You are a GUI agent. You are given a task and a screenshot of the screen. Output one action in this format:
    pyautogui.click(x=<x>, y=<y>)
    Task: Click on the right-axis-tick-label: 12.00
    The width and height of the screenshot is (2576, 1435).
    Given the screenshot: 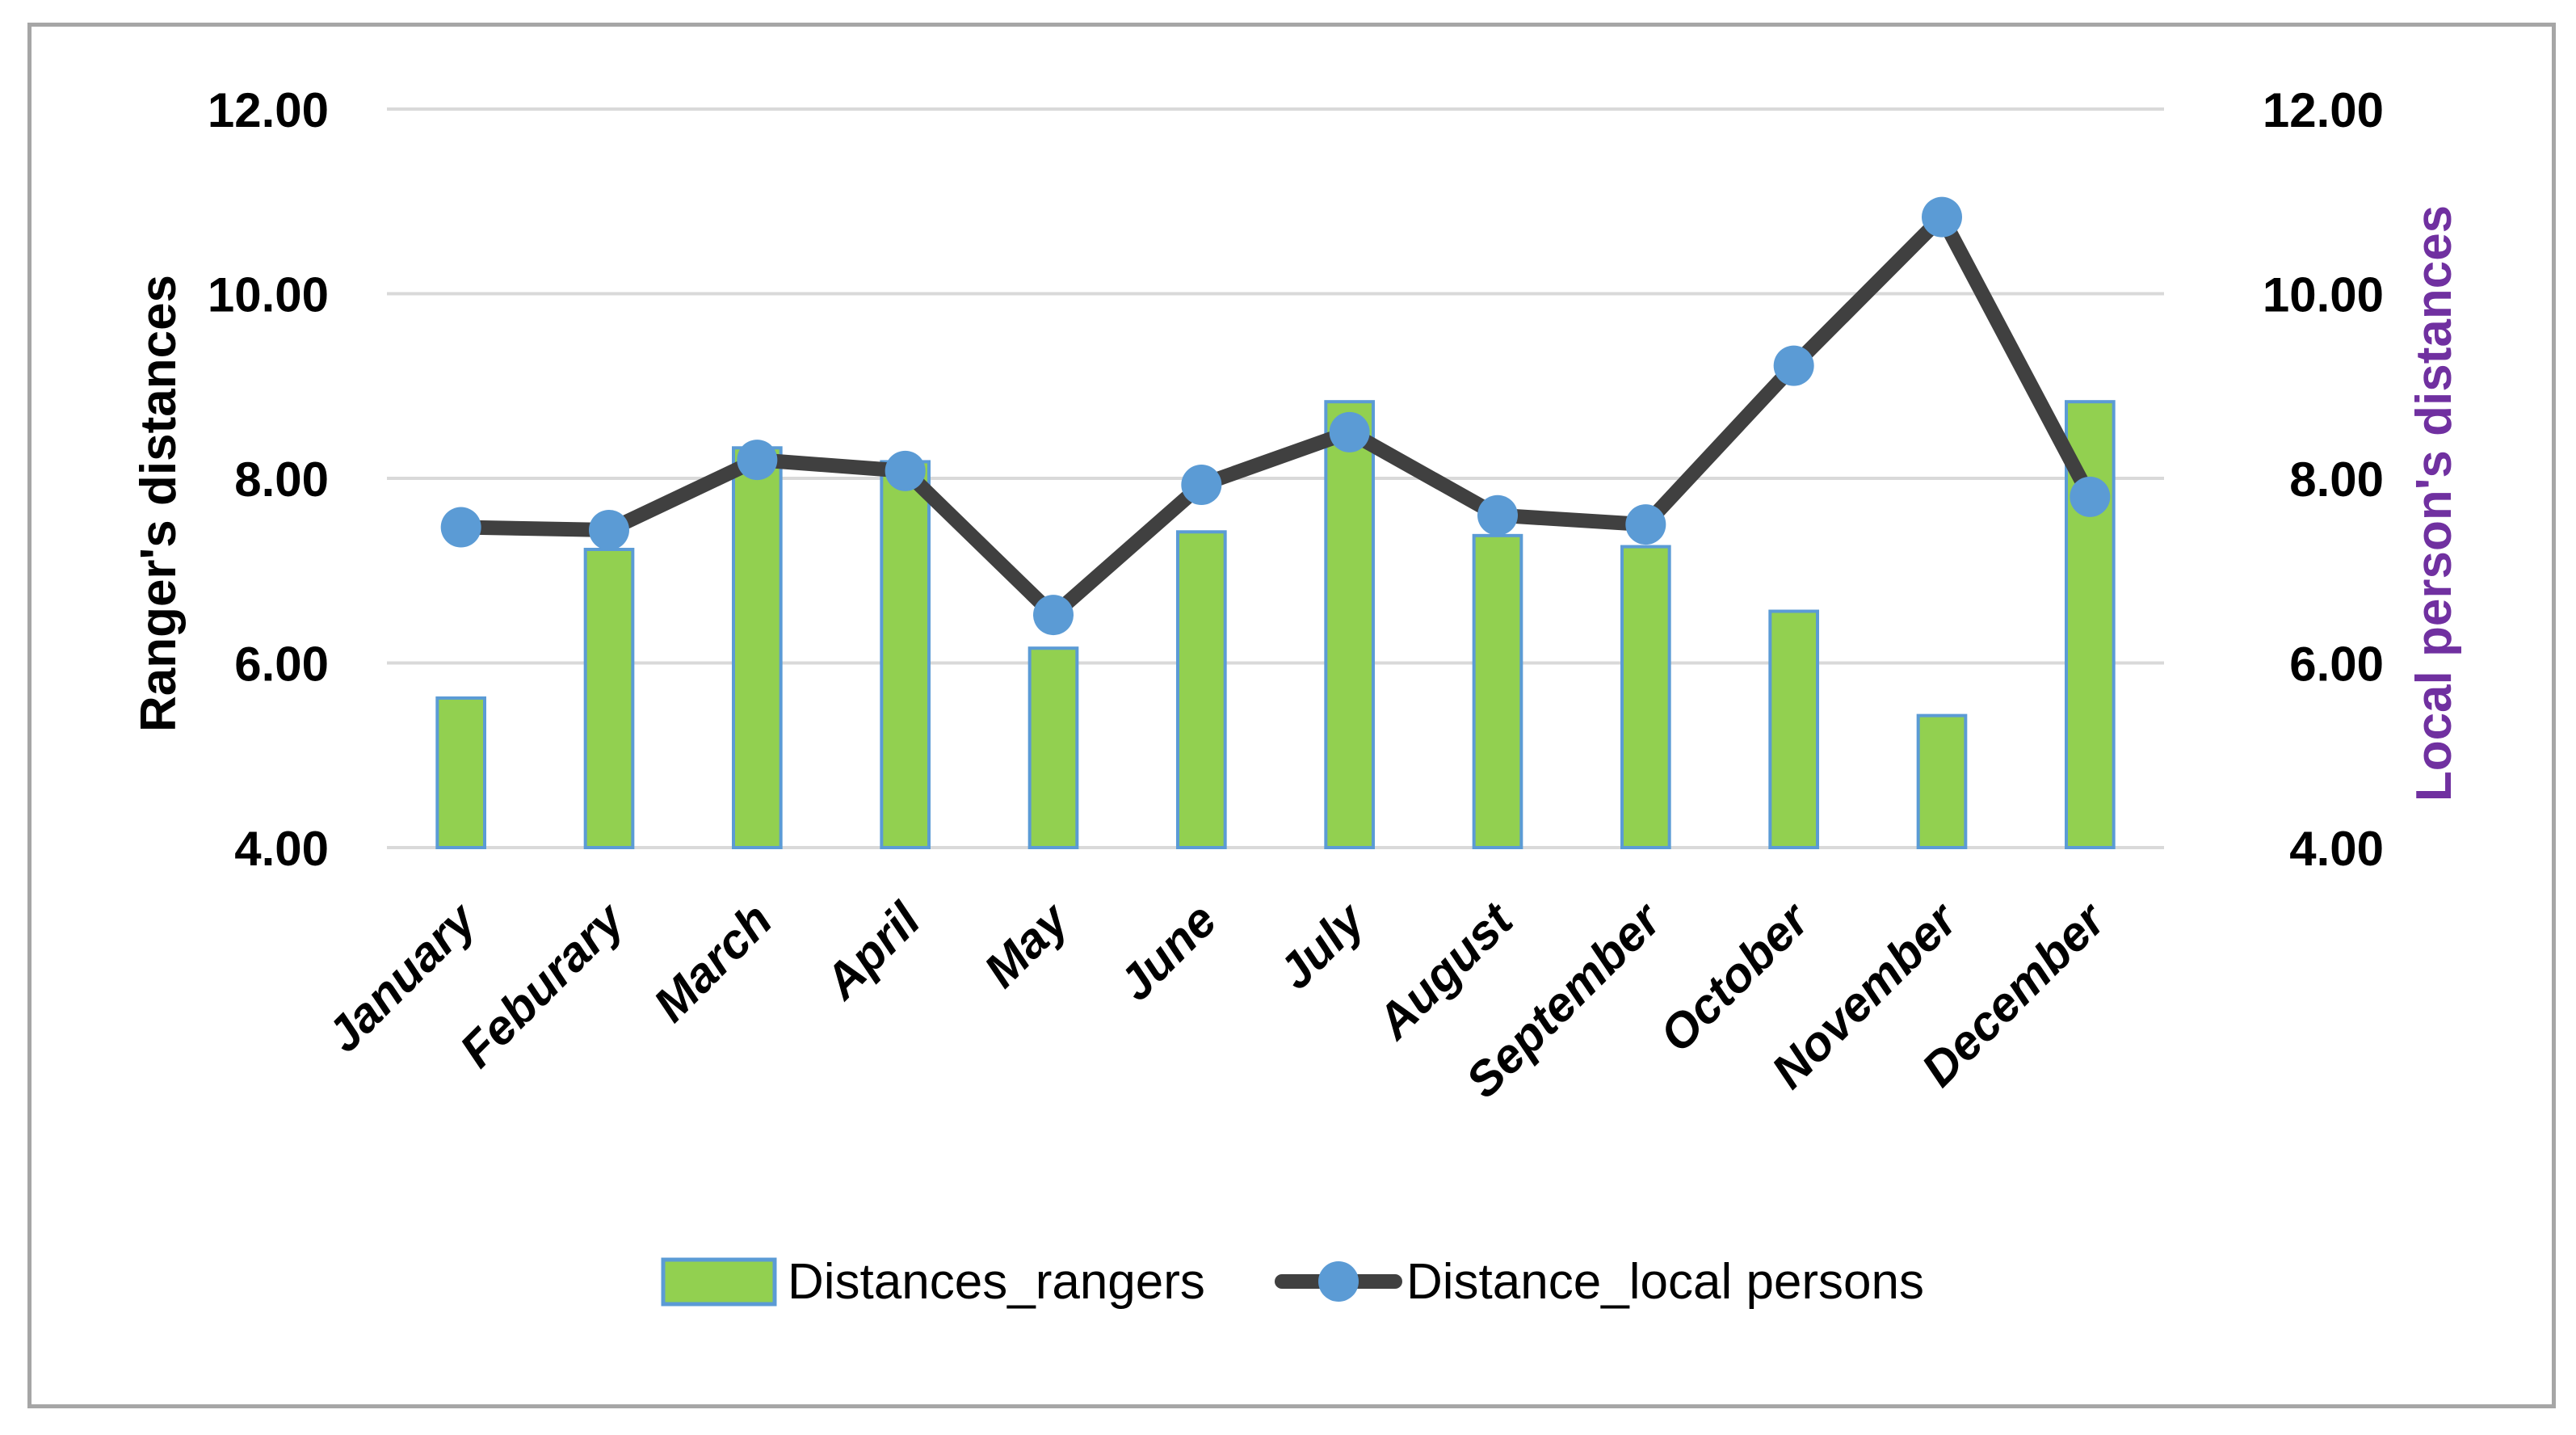 What is the action you would take?
    pyautogui.click(x=2323, y=110)
    